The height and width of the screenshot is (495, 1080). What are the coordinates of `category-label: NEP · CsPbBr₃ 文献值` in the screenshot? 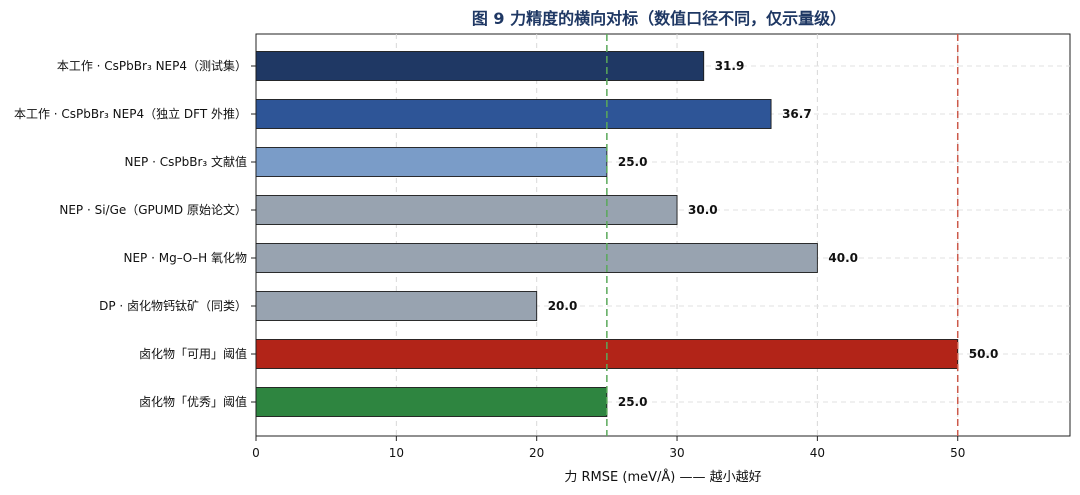 It's located at (185, 161).